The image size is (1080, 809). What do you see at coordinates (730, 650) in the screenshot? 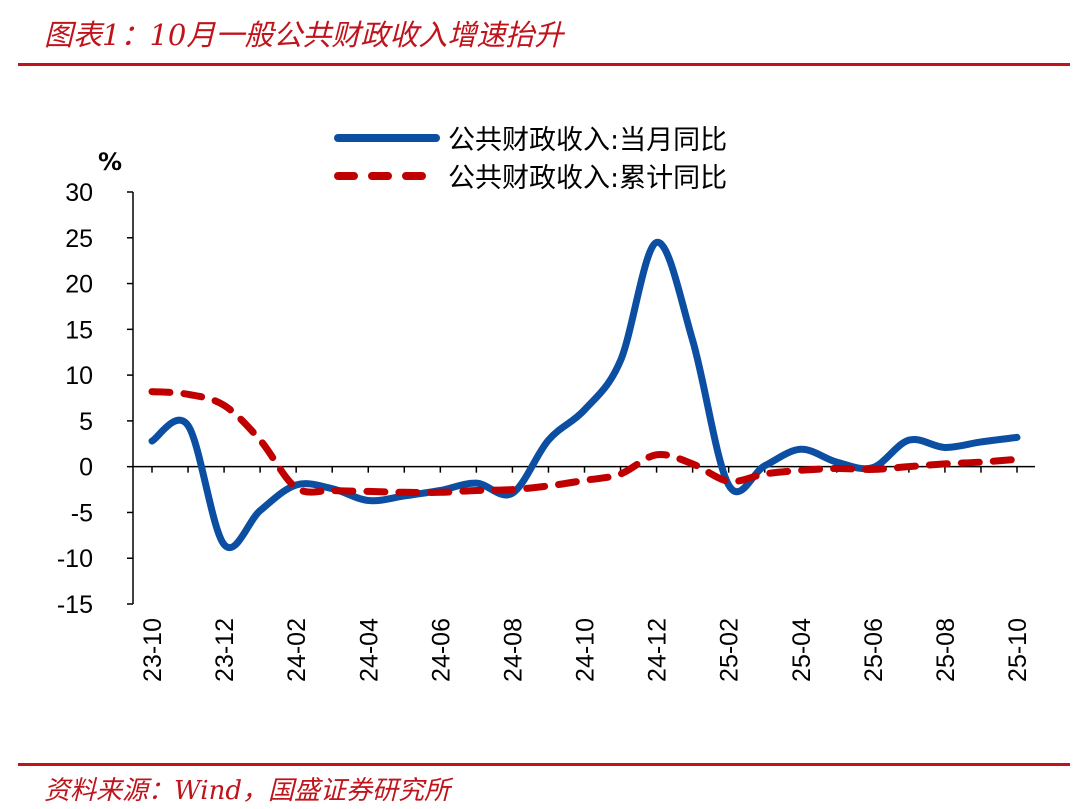
I see `x-tick-label: 25-02` at bounding box center [730, 650].